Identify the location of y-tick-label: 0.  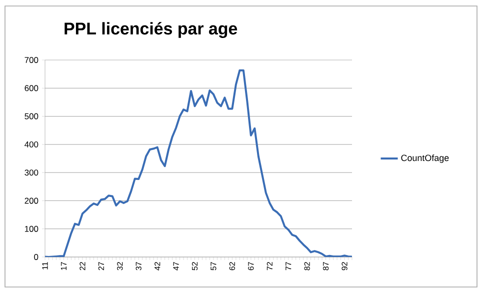
(36, 257).